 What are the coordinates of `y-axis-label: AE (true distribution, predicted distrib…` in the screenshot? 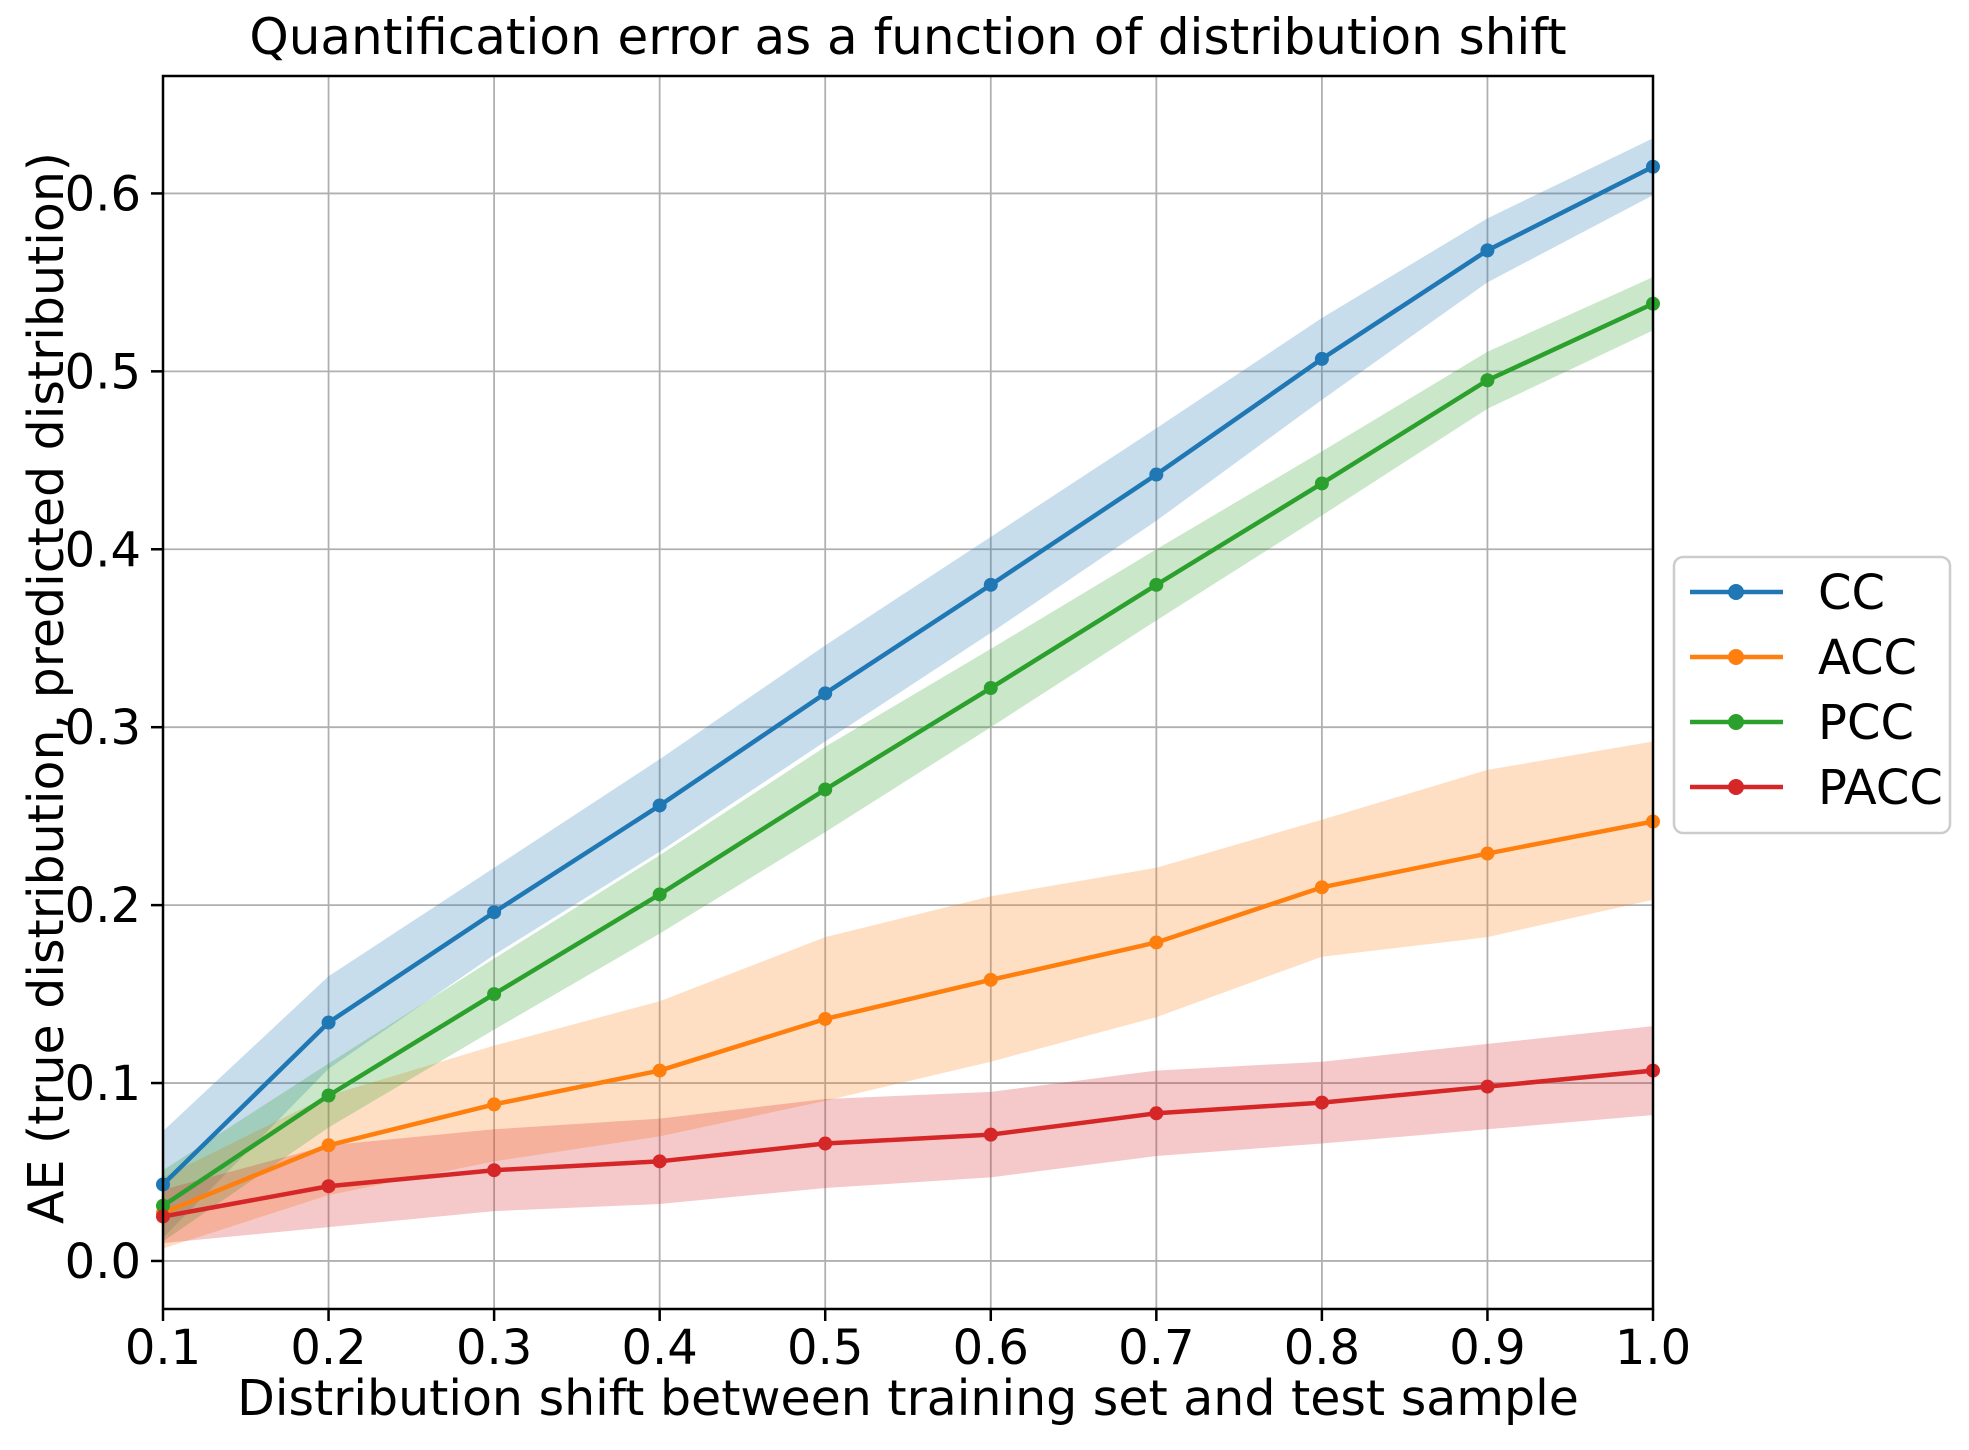 It's located at (46, 688).